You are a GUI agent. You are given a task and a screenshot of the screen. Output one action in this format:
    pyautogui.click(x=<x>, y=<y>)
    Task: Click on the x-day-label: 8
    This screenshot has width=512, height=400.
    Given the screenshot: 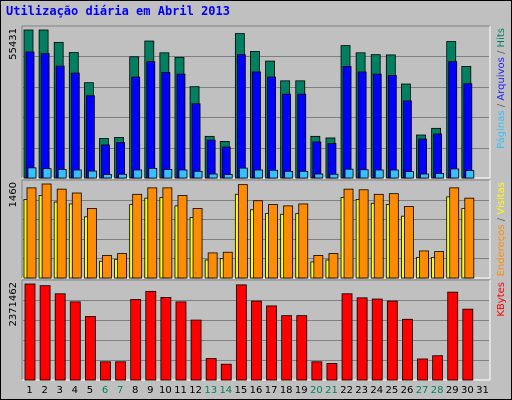 What is the action you would take?
    pyautogui.click(x=135, y=390)
    